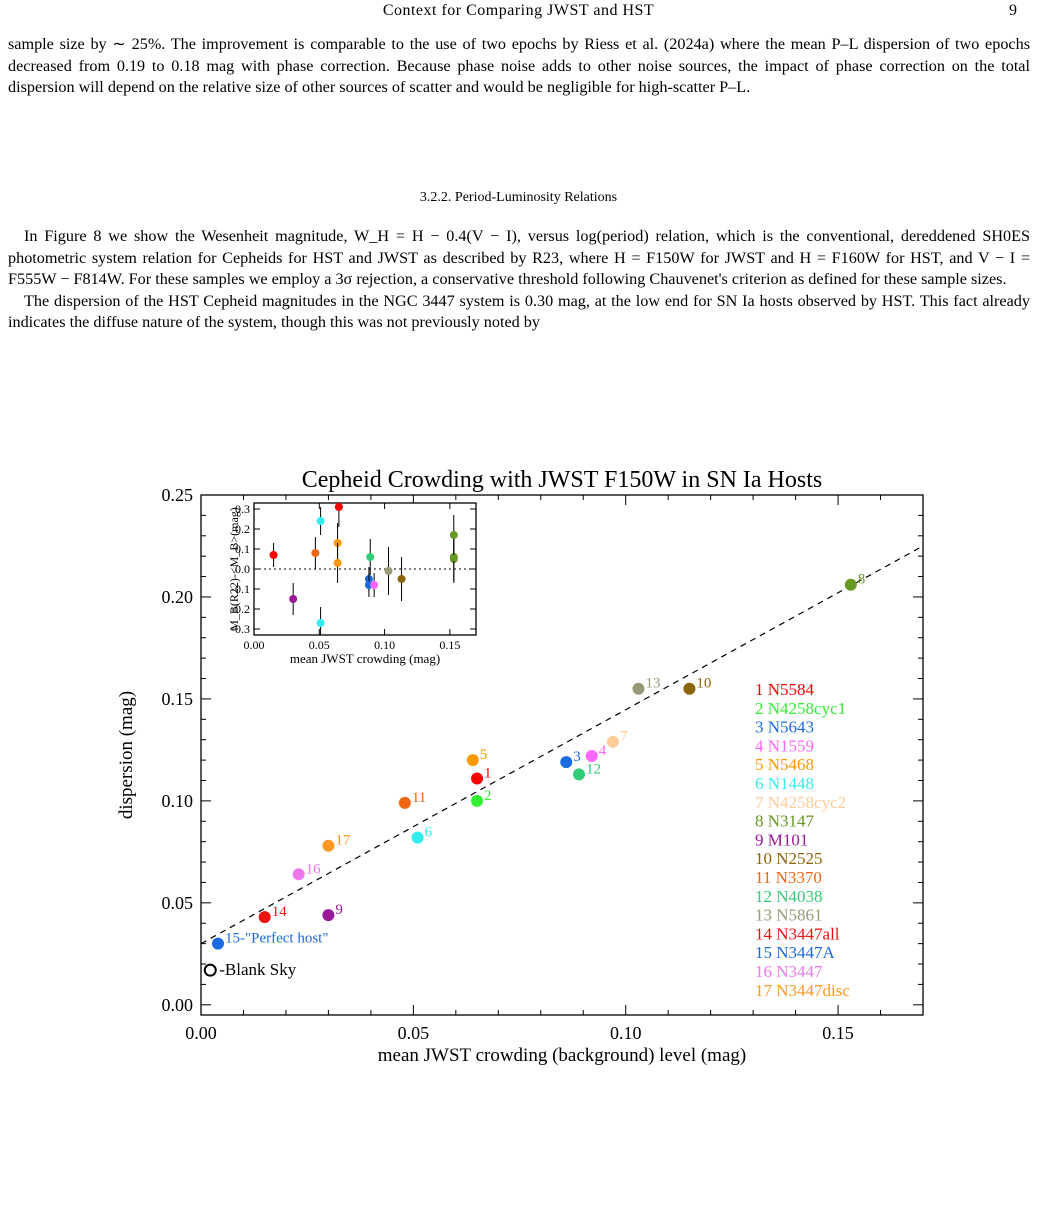  I want to click on legend-entry-3: 3 N5643, so click(784, 727).